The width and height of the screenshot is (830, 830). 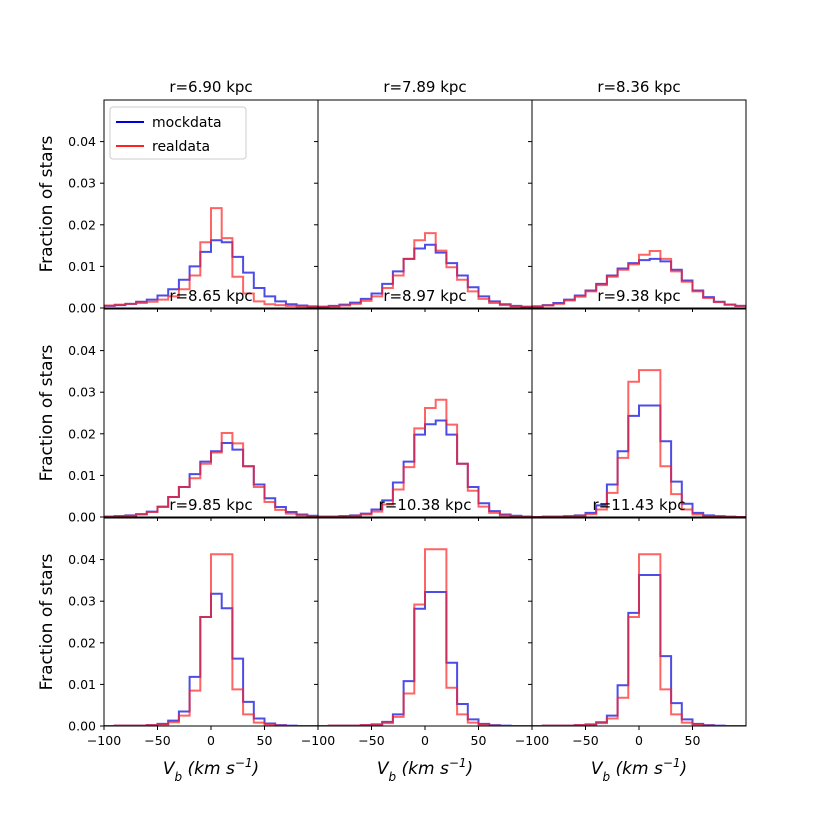 I want to click on panel-title: r=9.38 kpc, so click(x=638, y=296).